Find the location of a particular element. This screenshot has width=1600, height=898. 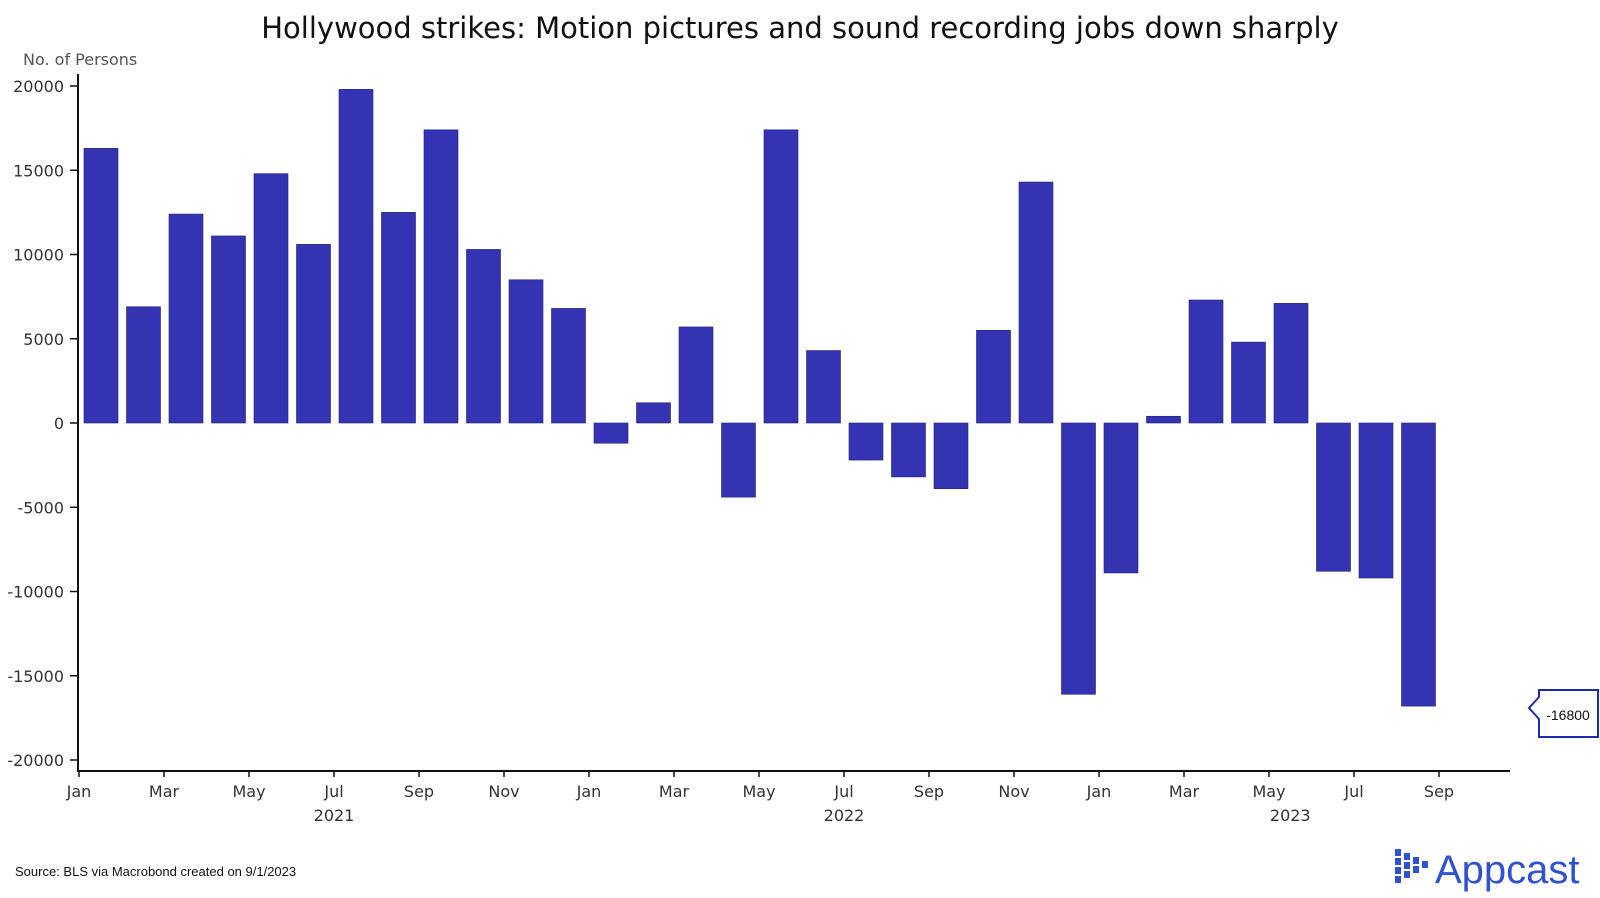

y-tick-label: 15000 is located at coordinates (38, 170).